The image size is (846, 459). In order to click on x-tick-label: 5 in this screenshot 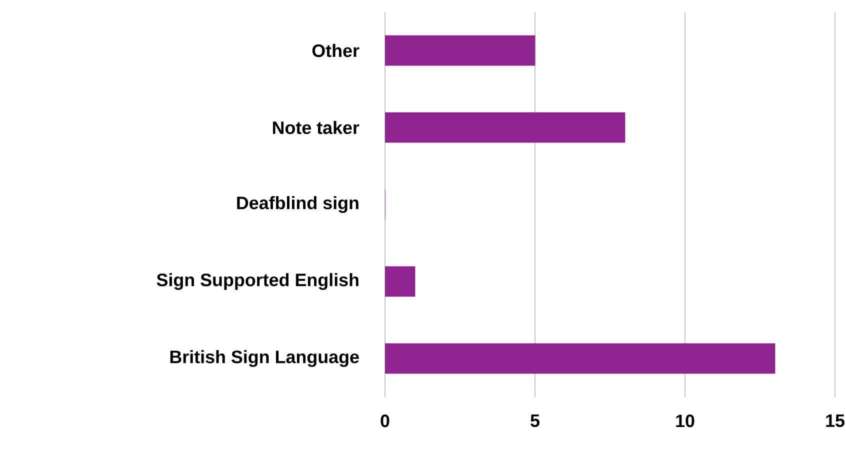, I will do `click(535, 421)`.